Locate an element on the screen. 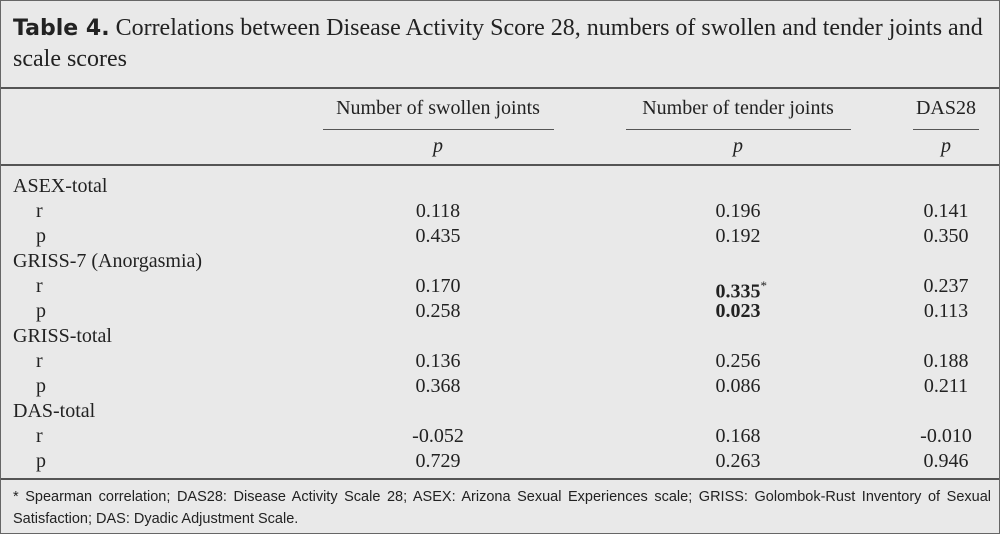 The image size is (1000, 534). cell: 0.023 is located at coordinates (738, 311).